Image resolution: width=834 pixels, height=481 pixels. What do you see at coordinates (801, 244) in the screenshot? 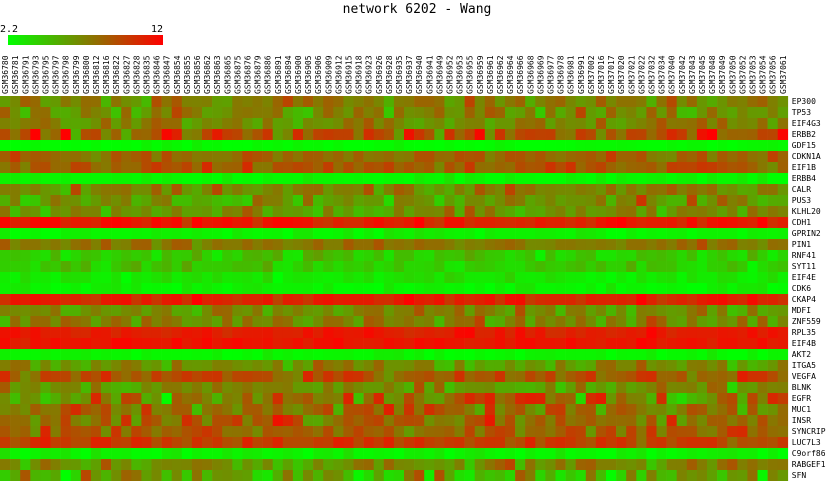
I see `row-label: PIN1` at bounding box center [801, 244].